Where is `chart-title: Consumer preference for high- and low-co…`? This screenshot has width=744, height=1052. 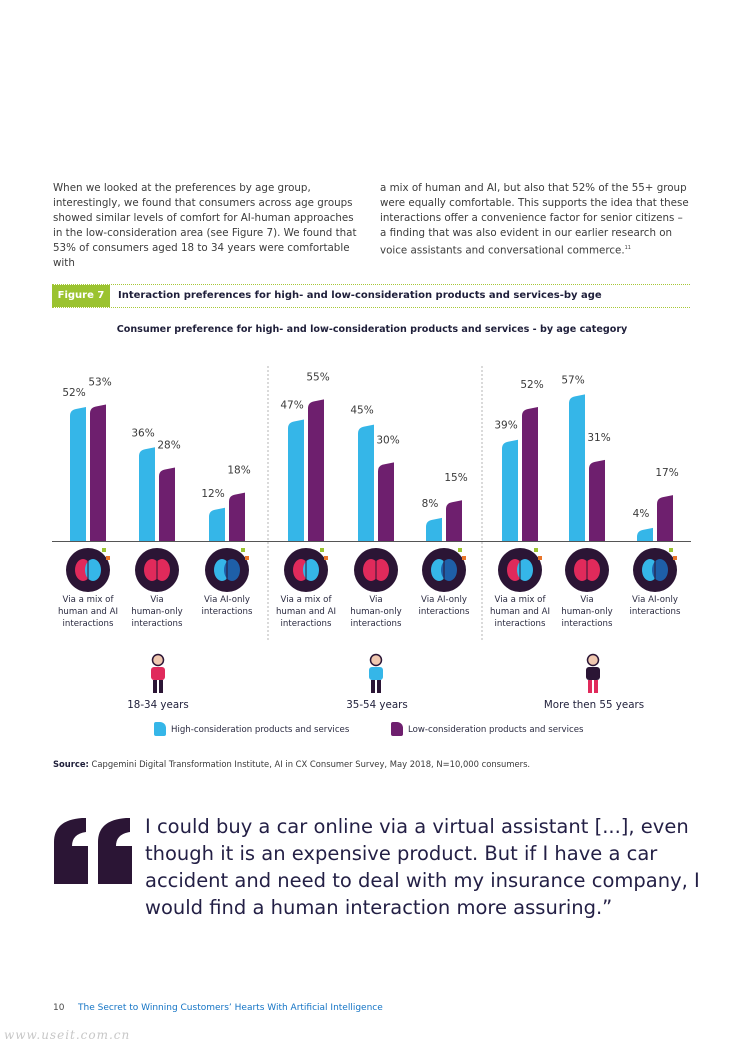 chart-title: Consumer preference for high- and low-co… is located at coordinates (372, 329).